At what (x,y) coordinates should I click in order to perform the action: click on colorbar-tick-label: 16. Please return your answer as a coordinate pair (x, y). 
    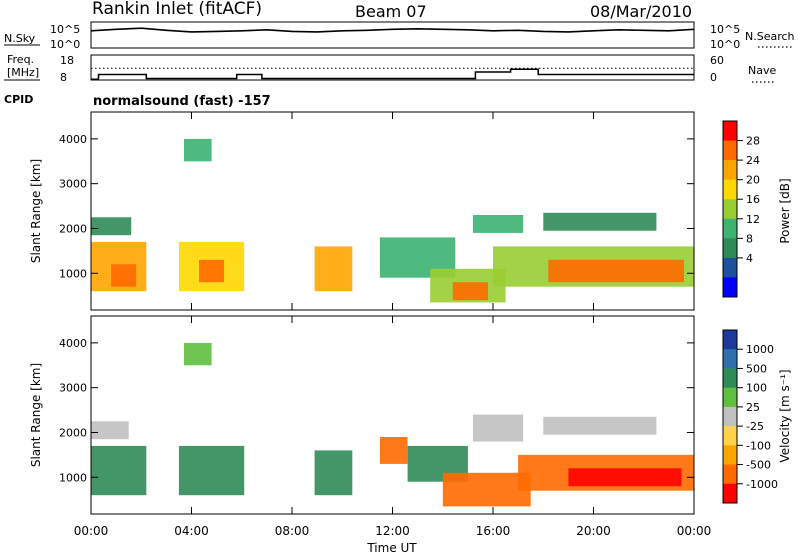
    Looking at the image, I should click on (753, 199).